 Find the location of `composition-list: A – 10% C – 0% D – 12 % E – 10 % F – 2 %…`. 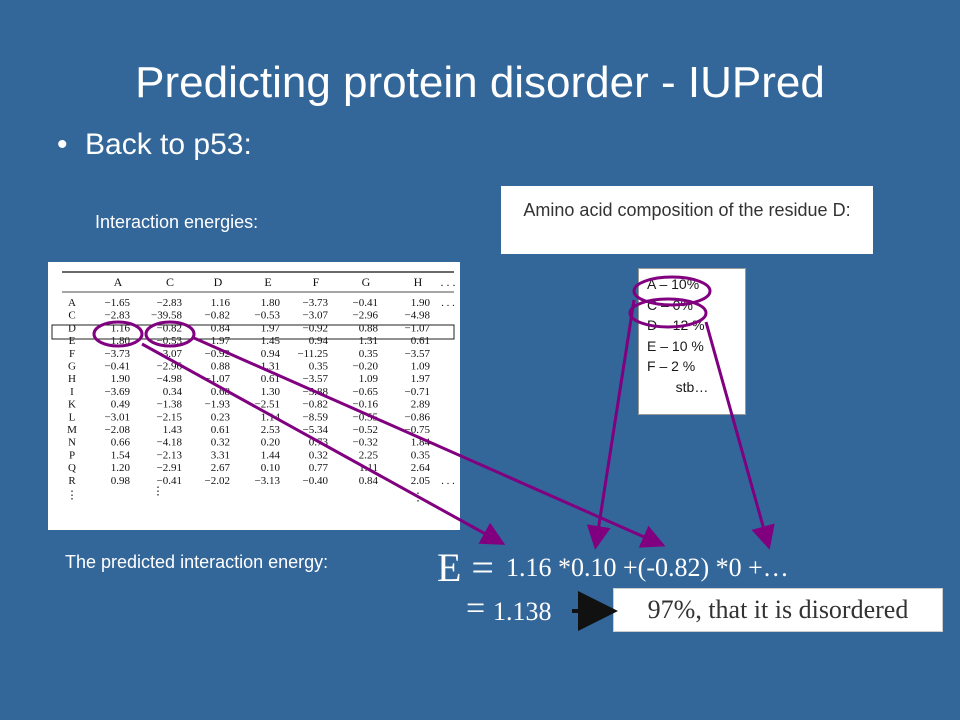

composition-list: A – 10% C – 0% D – 12 % E – 10 % F – 2 %… is located at coordinates (692, 341).